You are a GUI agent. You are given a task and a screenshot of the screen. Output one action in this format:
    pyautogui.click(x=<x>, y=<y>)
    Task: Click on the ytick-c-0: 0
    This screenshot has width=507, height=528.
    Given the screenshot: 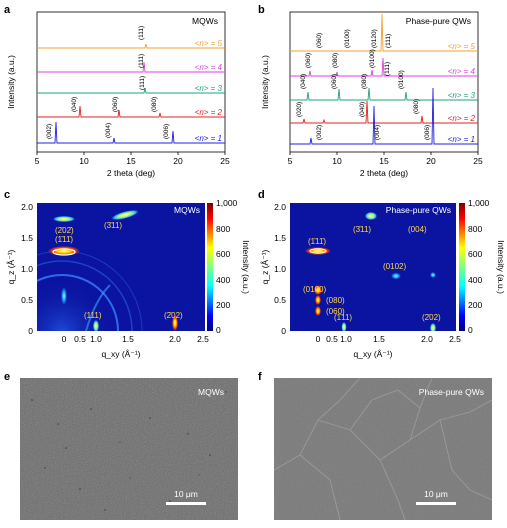 What is the action you would take?
    pyautogui.click(x=30, y=331)
    